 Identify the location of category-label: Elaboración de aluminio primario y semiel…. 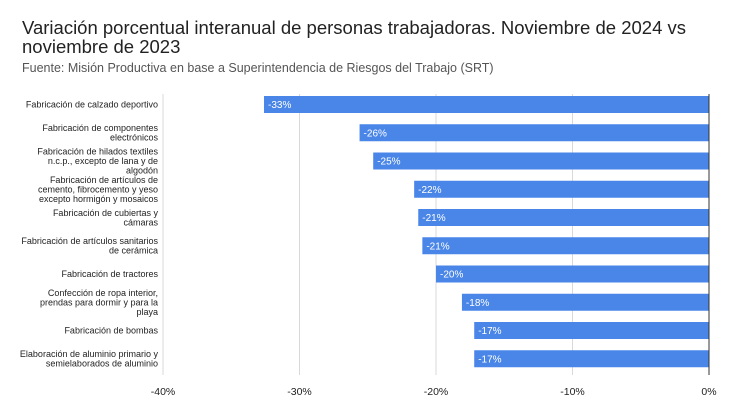
(89, 359).